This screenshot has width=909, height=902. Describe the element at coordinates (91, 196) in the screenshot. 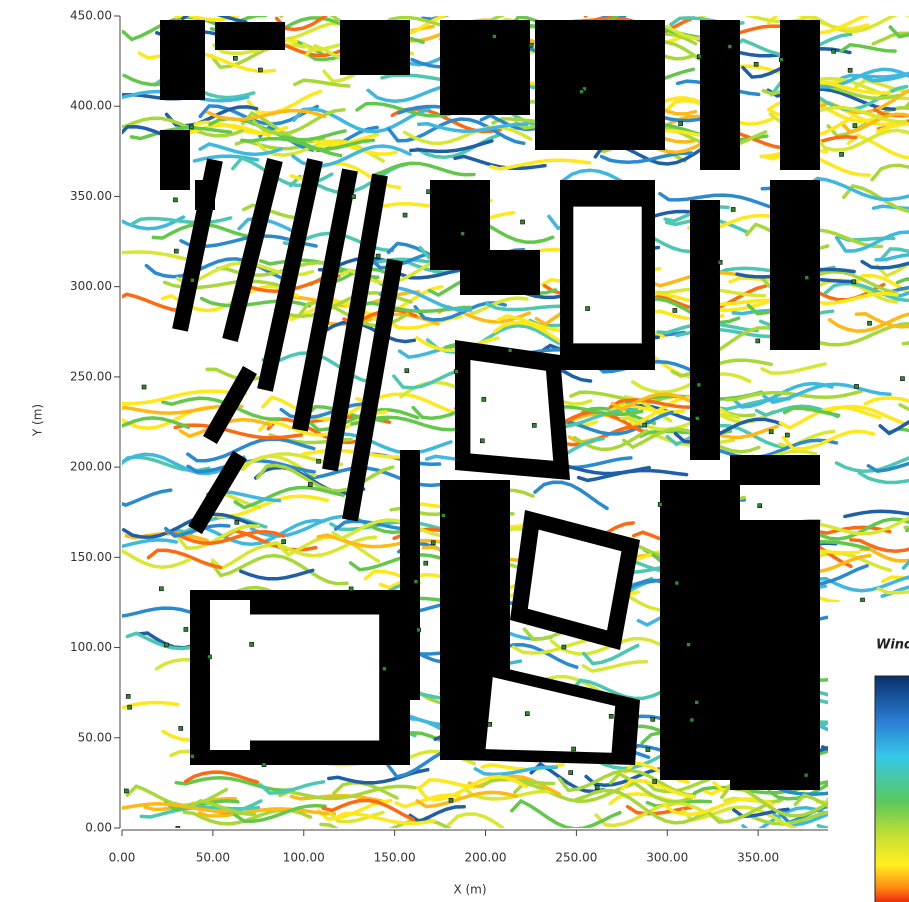

I see `y-tick-label: 350.00` at that location.